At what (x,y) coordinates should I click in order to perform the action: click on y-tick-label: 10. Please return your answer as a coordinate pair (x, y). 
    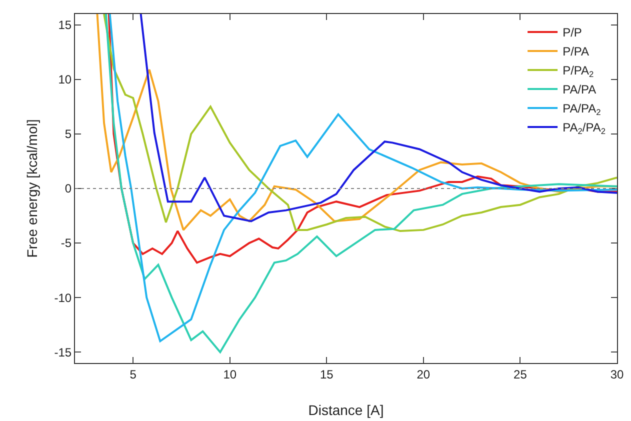
    Looking at the image, I should click on (65, 79).